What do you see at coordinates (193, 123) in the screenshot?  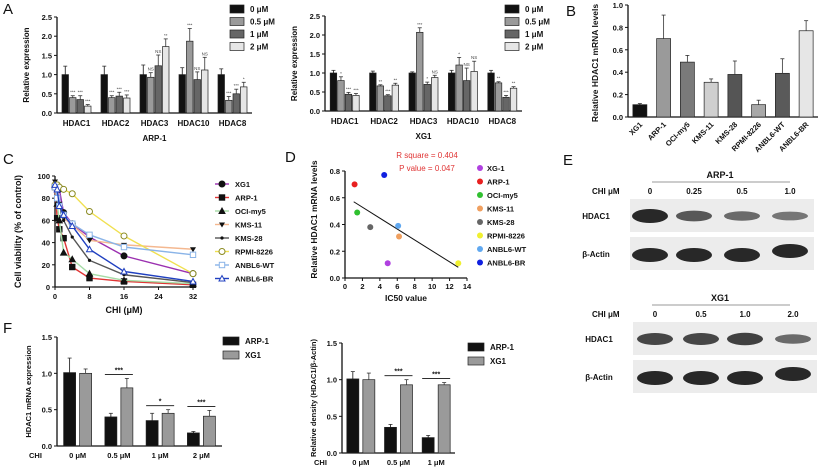 I see `x-tick-label: HDAC10` at bounding box center [193, 123].